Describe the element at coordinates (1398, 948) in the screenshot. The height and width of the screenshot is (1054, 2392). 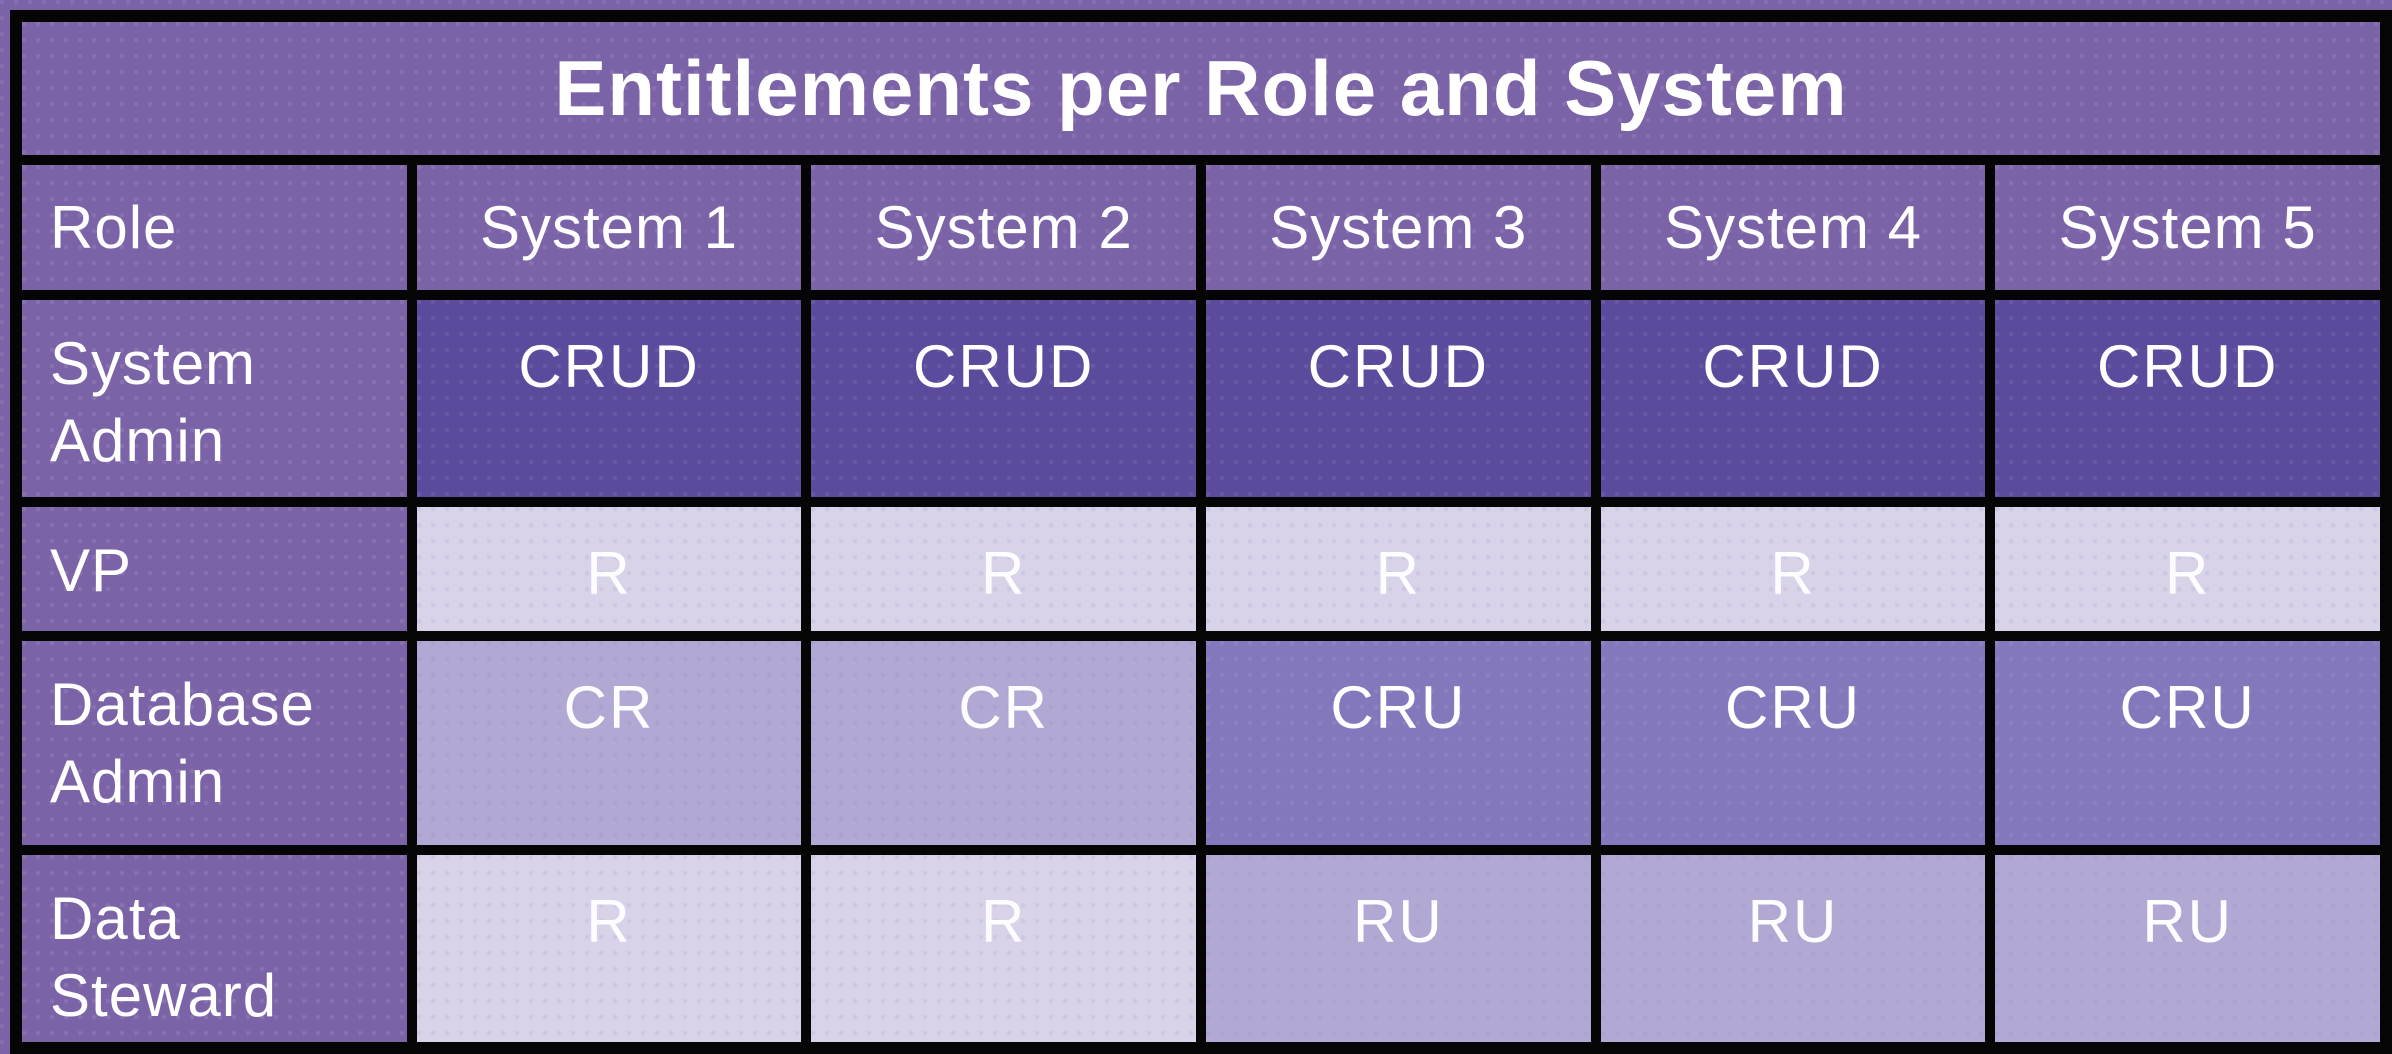
I see `entitlement-data-steward-system-3: RU` at that location.